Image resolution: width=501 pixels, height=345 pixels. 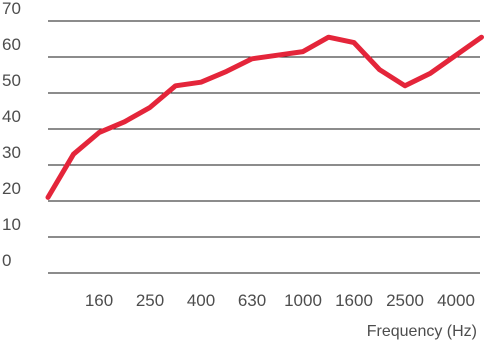 What do you see at coordinates (150, 300) in the screenshot?
I see `x-tick-label: 250` at bounding box center [150, 300].